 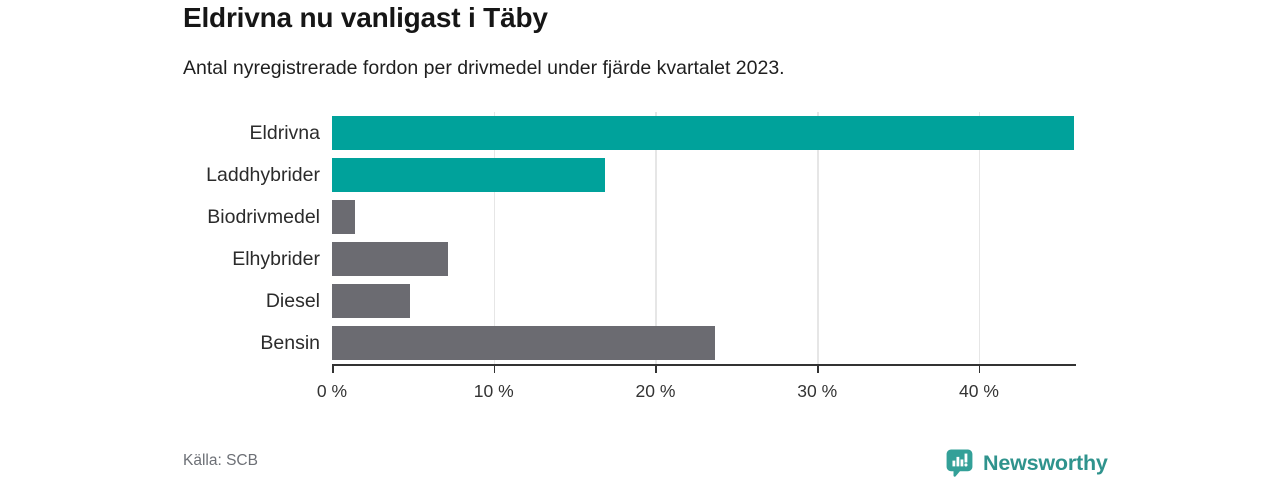 What do you see at coordinates (263, 217) in the screenshot?
I see `category-label-biodrivmedel: Biodrivmedel` at bounding box center [263, 217].